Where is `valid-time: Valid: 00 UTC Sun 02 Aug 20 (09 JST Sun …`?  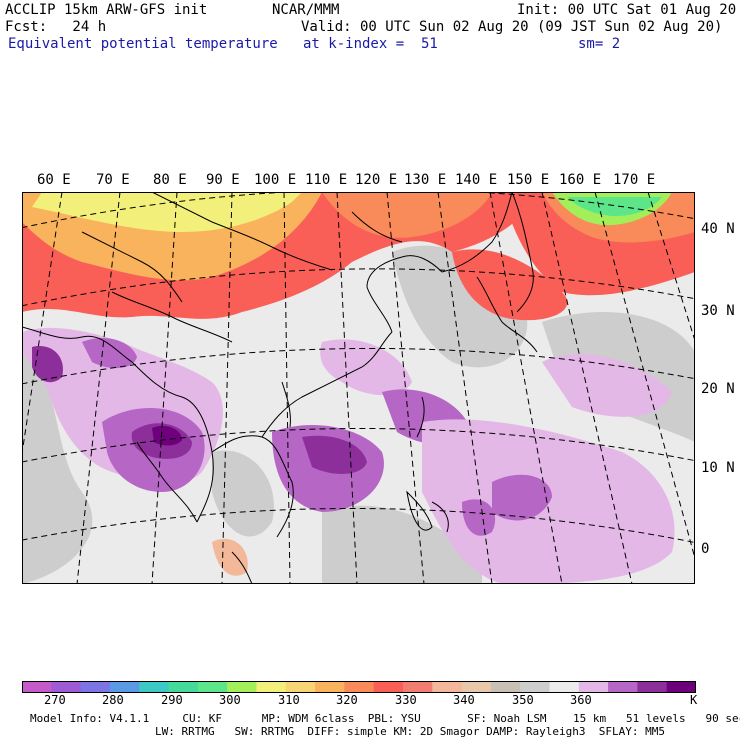
valid-time: Valid: 00 UTC Sun 02 Aug 20 (09 JST Sun … is located at coordinates (512, 27).